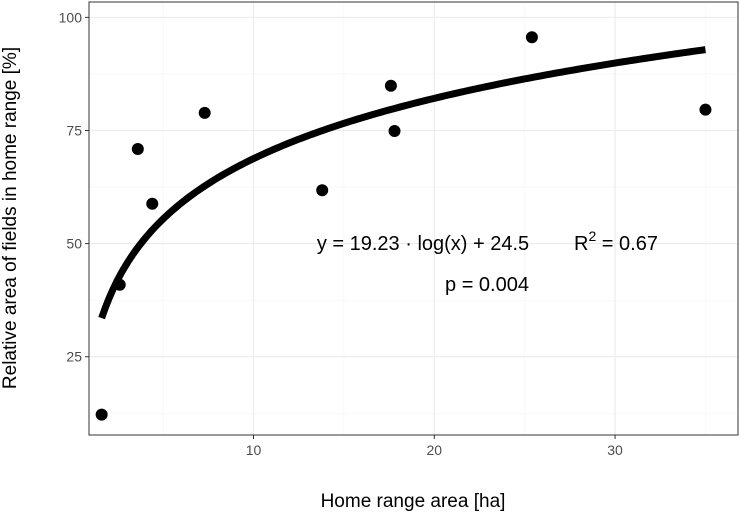 Image resolution: width=740 pixels, height=513 pixels. What do you see at coordinates (615, 450) in the screenshot?
I see `x-tick-label: 30` at bounding box center [615, 450].